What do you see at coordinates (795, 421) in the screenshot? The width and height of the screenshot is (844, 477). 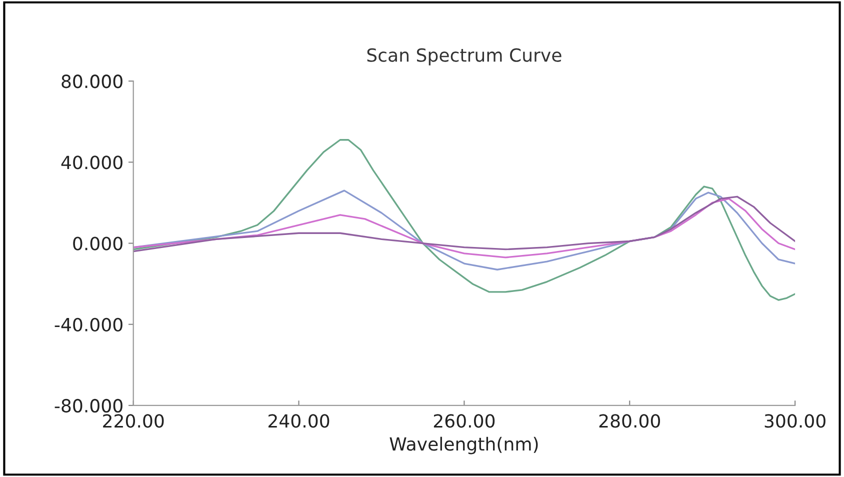 I see `x-tick-label: 300.00` at bounding box center [795, 421].